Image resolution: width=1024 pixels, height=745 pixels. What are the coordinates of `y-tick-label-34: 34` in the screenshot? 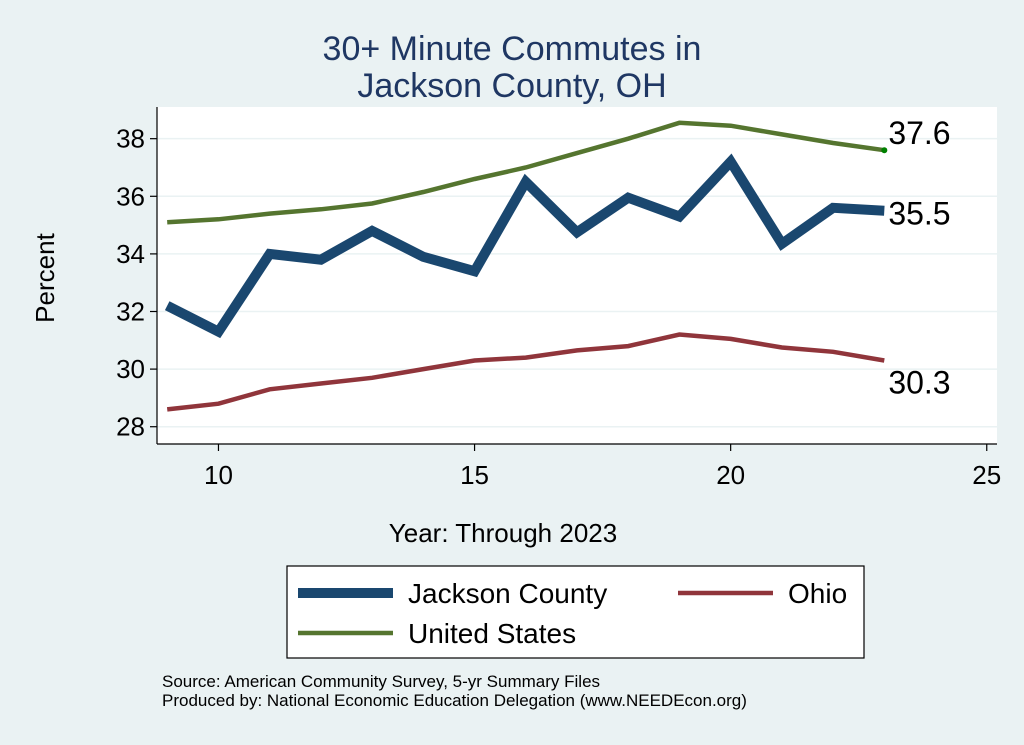 It's located at (130, 254).